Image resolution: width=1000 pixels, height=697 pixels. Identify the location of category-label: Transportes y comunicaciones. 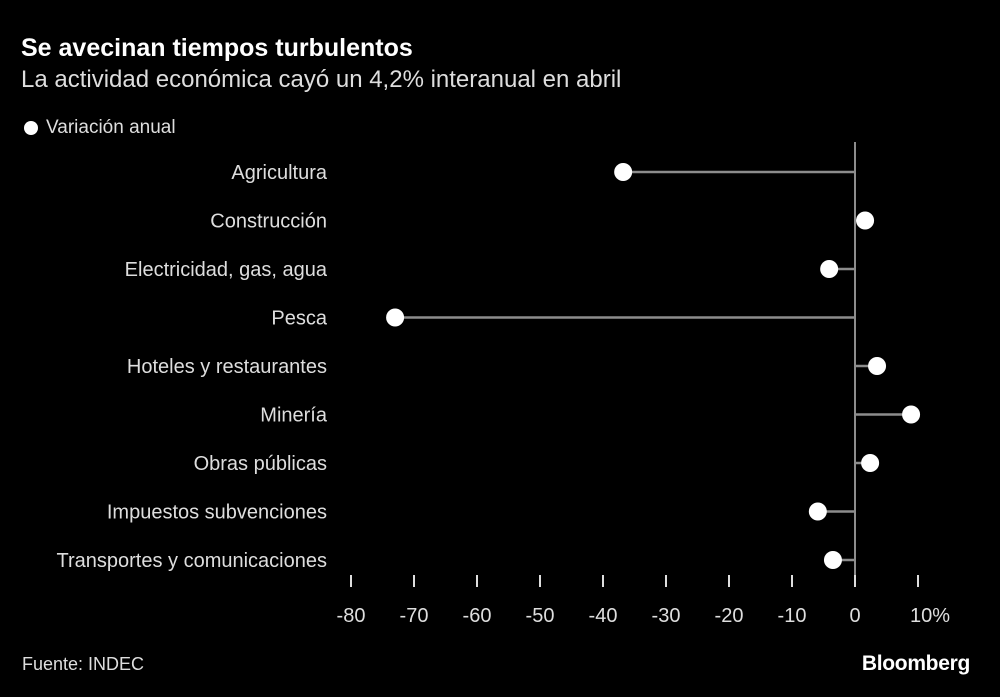
(192, 561).